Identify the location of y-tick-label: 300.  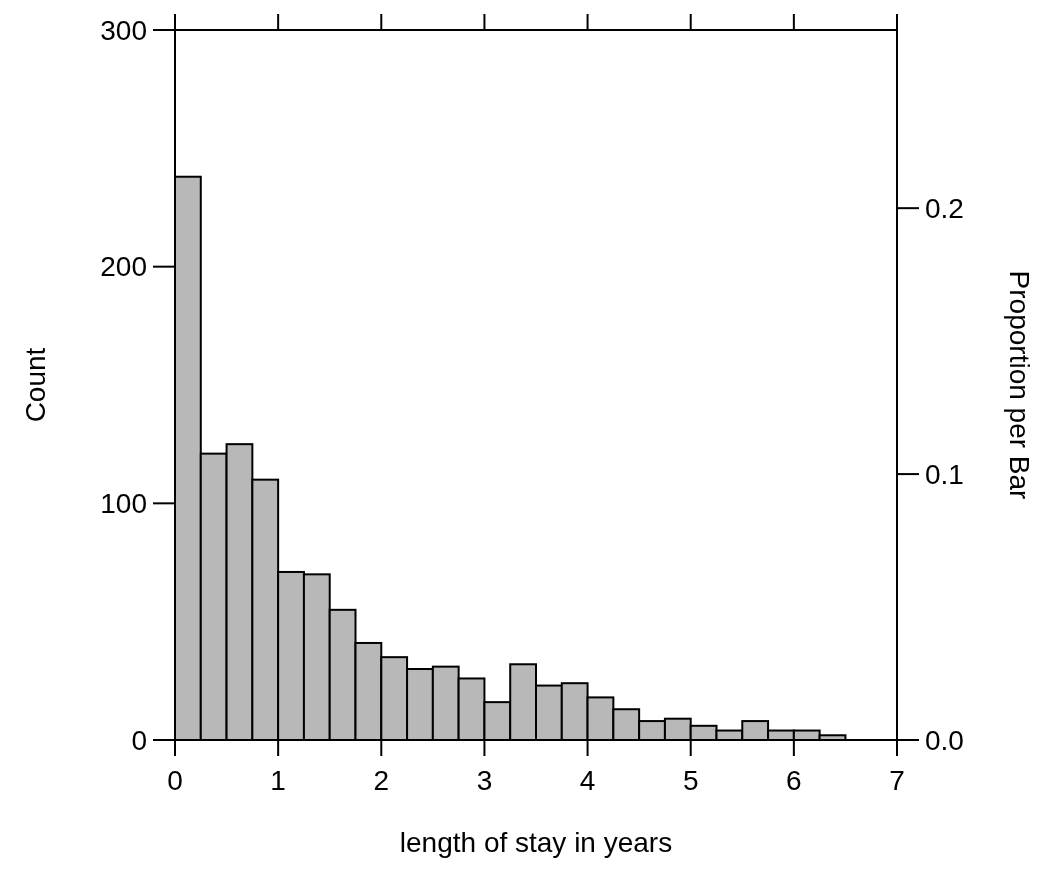
(123, 30).